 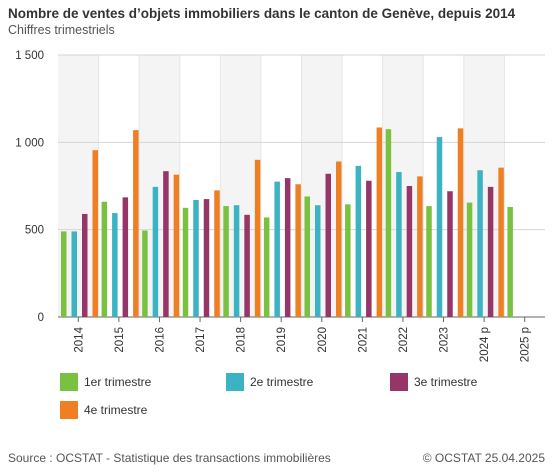 I want to click on legend-label: 4e trimestre, so click(x=116, y=410).